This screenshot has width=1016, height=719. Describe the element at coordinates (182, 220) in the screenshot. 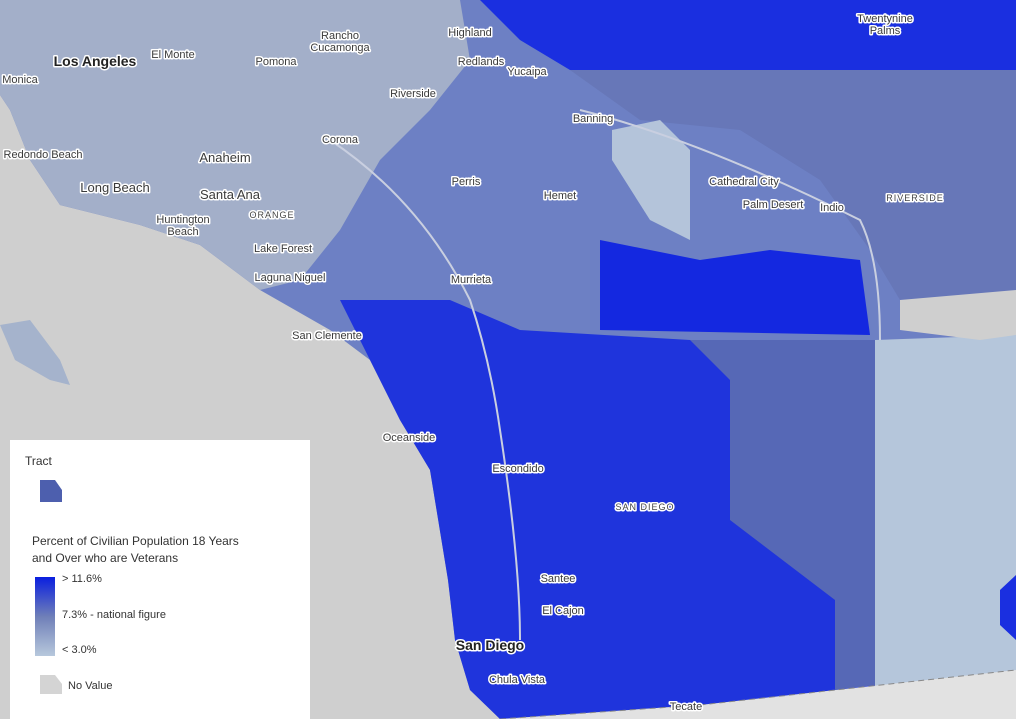

I see `place-label: Huntington` at that location.